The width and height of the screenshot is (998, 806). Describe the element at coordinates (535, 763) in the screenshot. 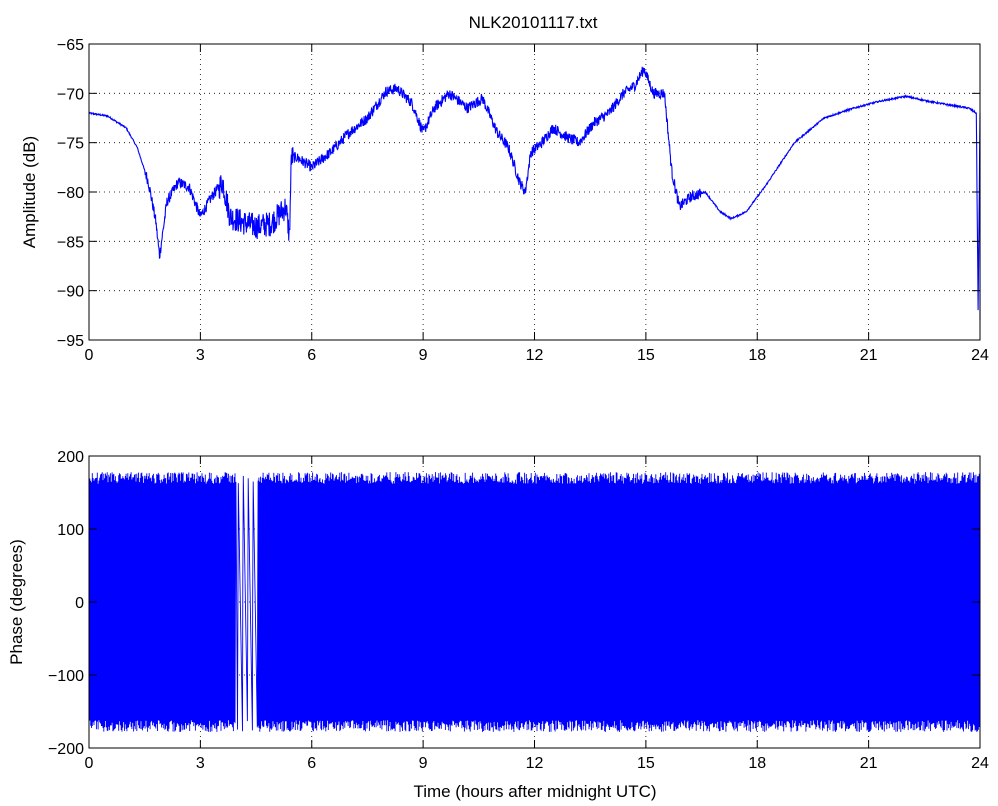

I see `phase-xtick-label: 12` at that location.